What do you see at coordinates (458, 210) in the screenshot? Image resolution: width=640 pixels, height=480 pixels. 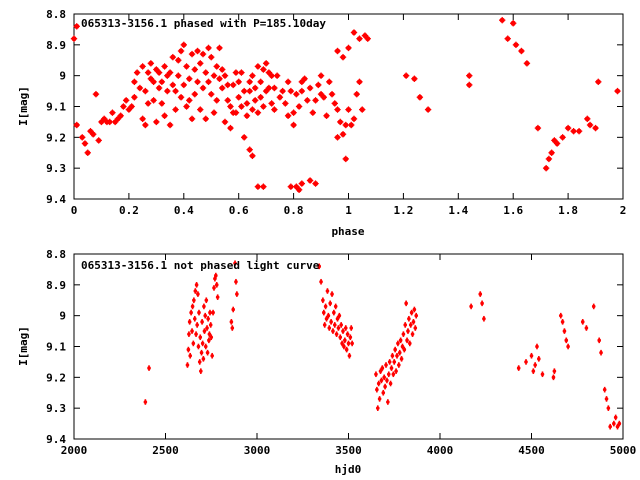 I see `x-tick-label: 1.4` at bounding box center [458, 210].